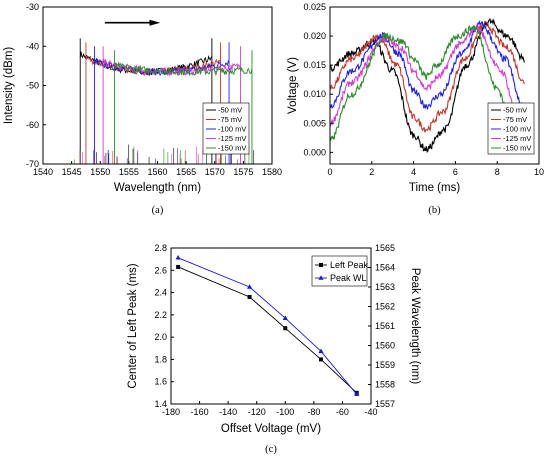 Image resolution: width=550 pixels, height=461 pixels. I want to click on panel-c-series-group, so click(267, 325).